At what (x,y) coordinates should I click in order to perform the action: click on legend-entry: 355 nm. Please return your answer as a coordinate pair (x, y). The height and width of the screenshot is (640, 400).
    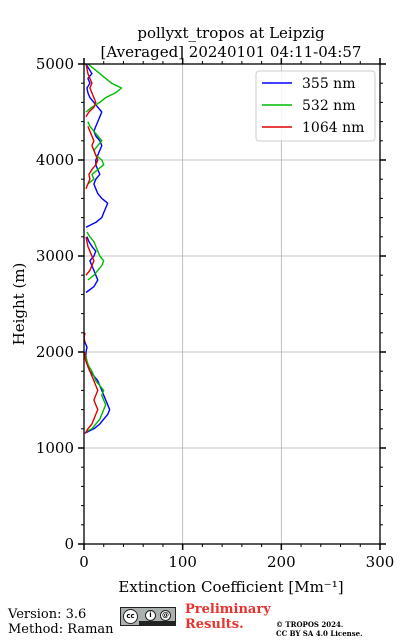
    Looking at the image, I should click on (328, 84).